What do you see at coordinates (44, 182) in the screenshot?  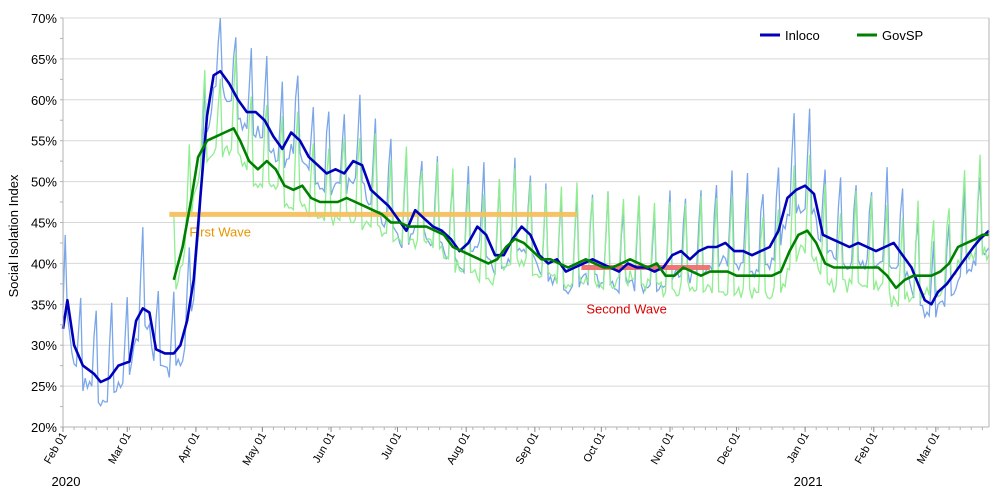 I see `y-tick-label: 50%` at bounding box center [44, 182].